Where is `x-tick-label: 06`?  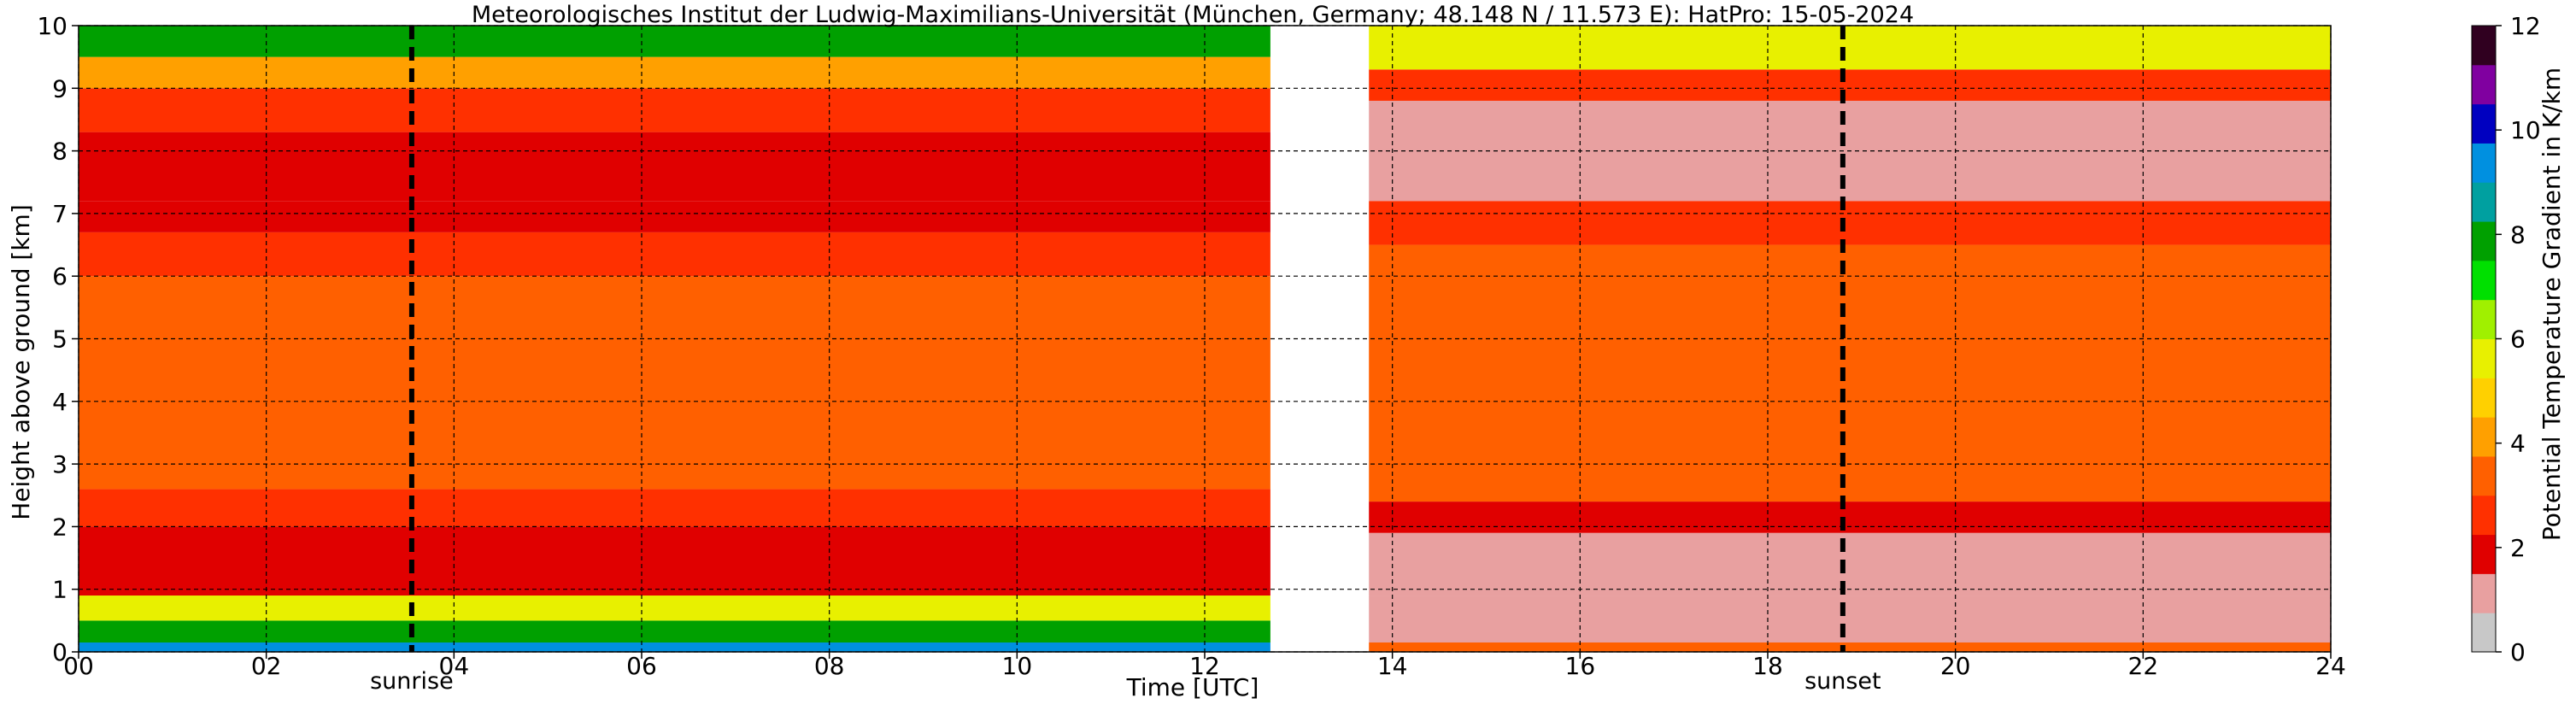 x-tick-label: 06 is located at coordinates (641, 666).